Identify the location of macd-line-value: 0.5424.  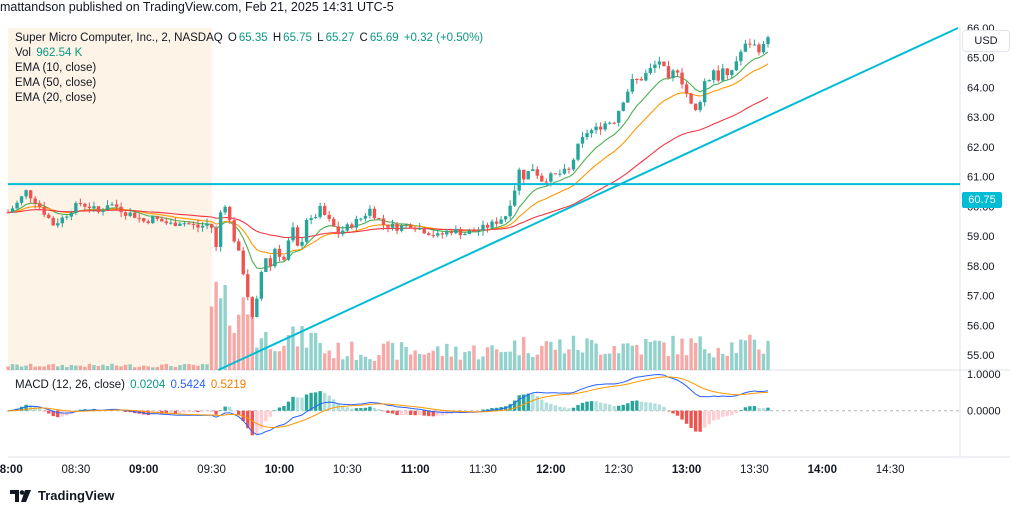
(188, 385).